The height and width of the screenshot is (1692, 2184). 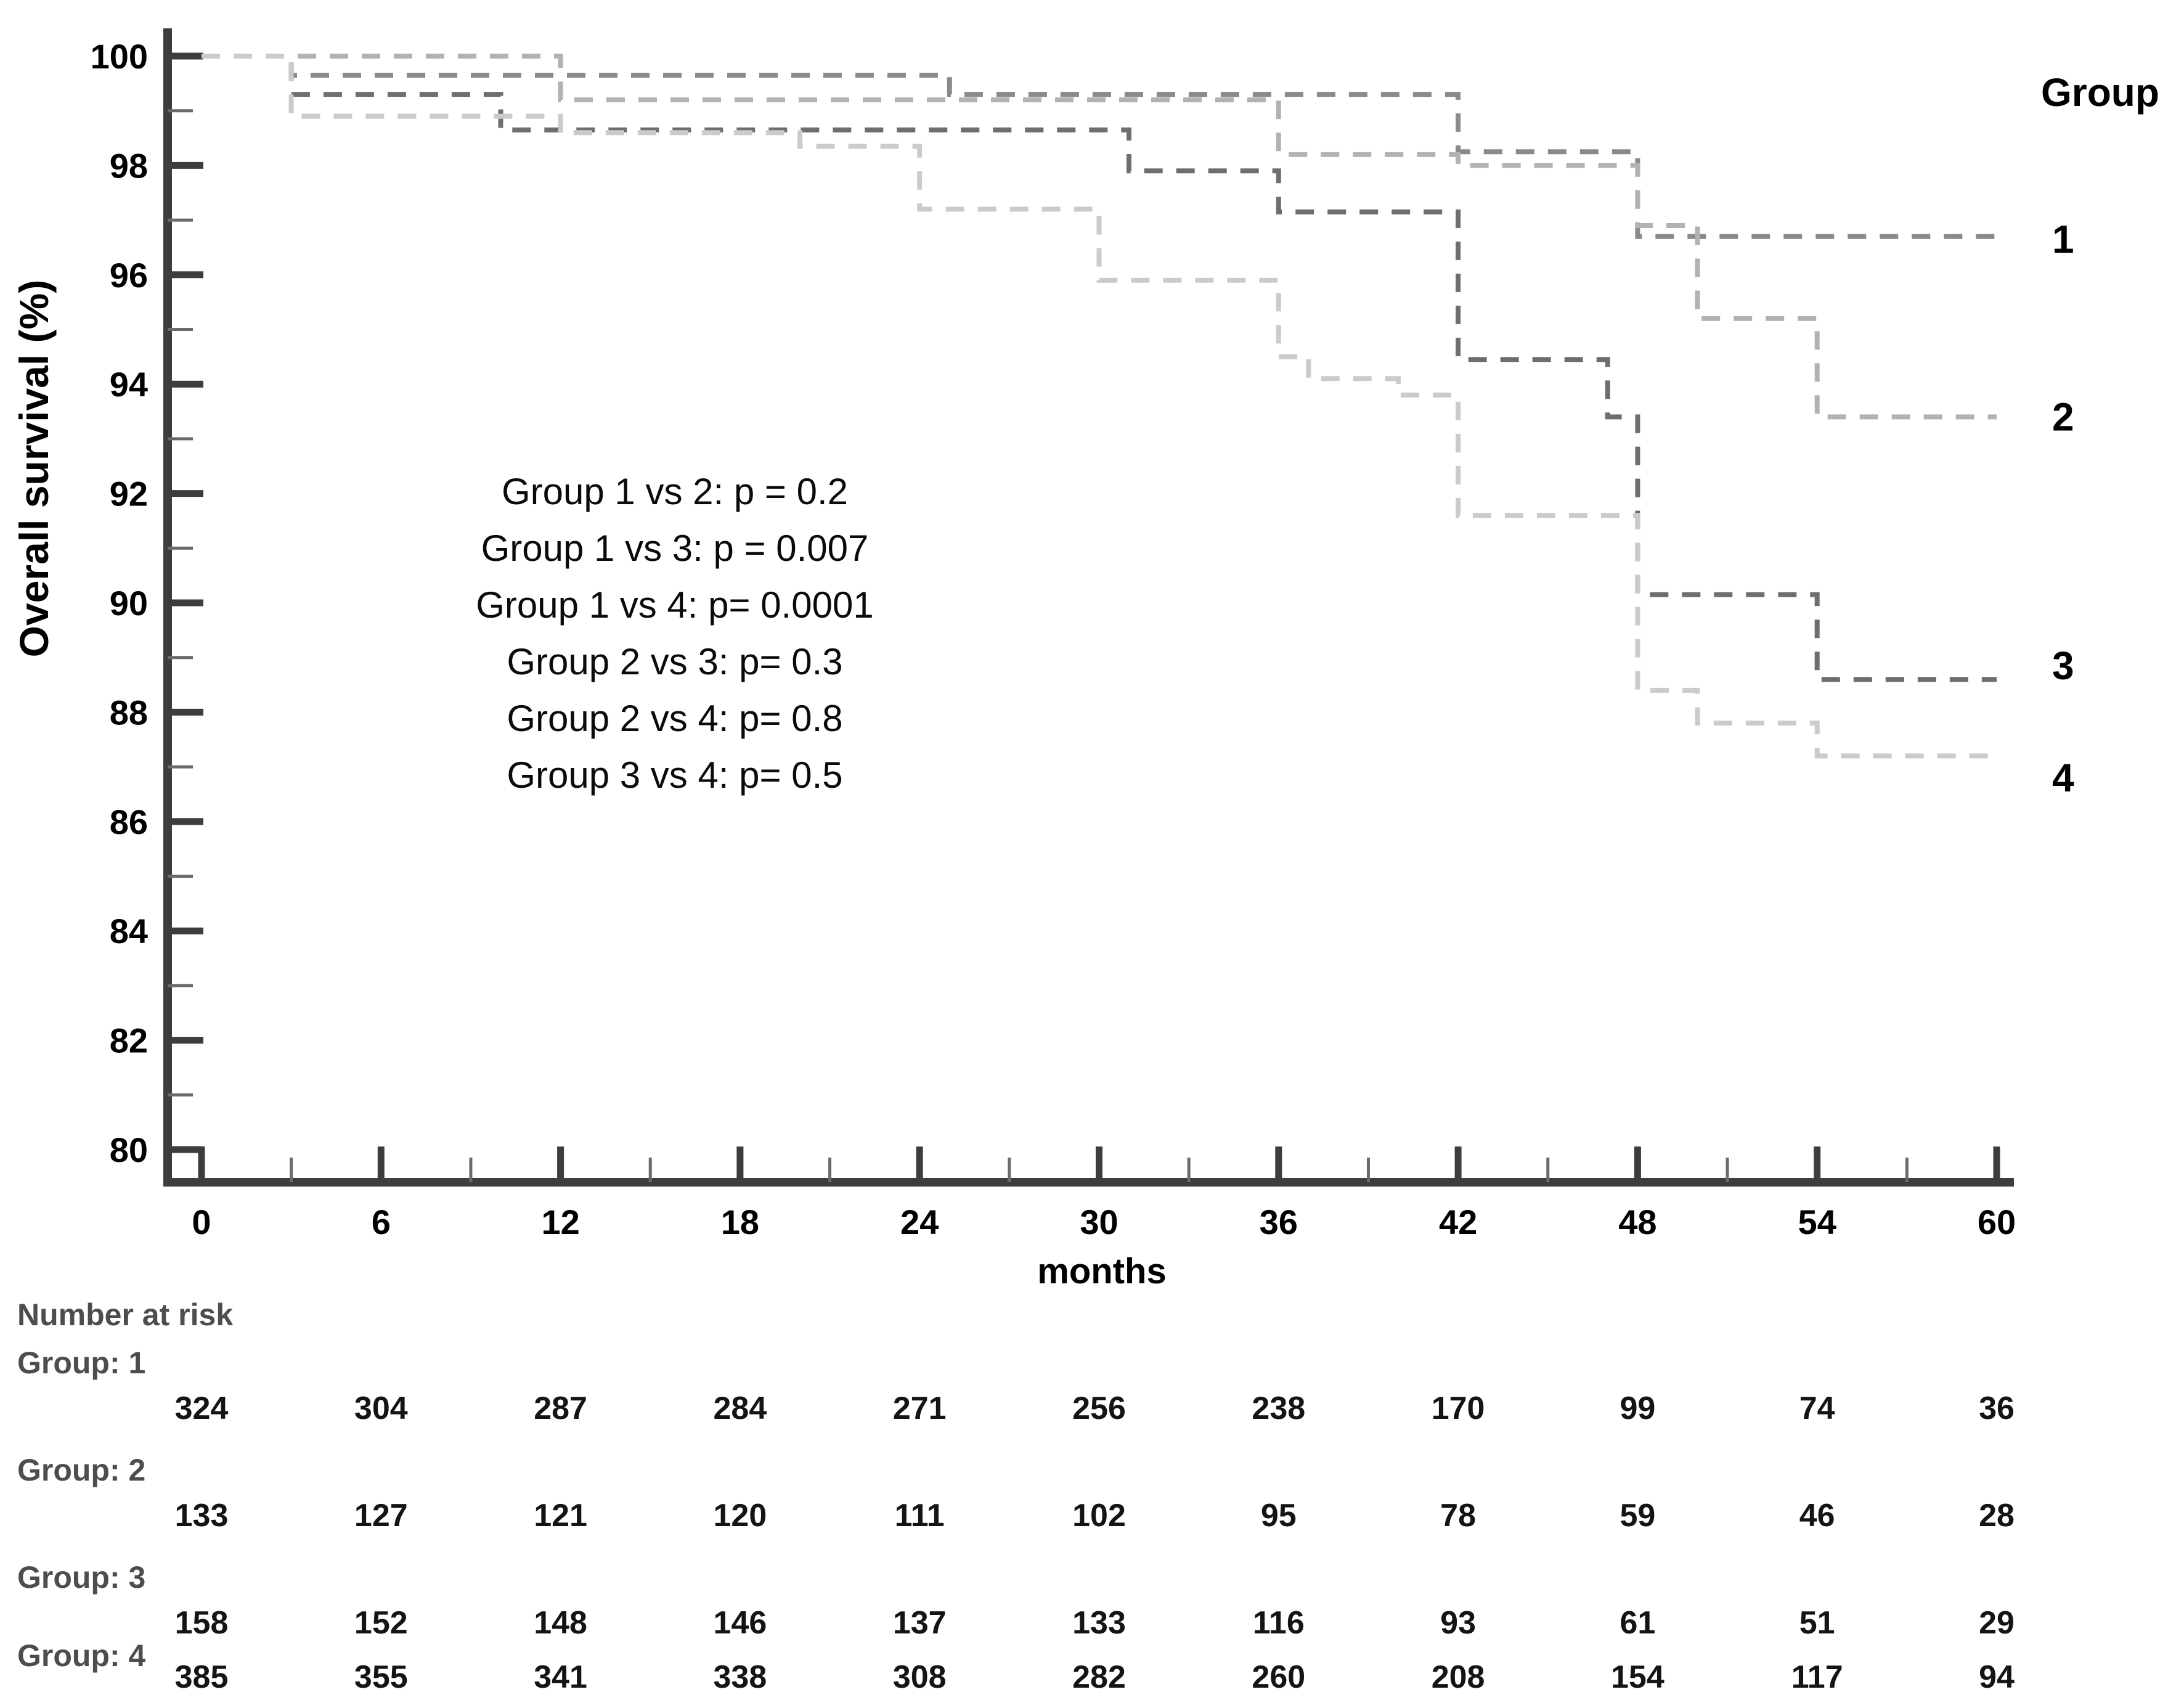 What do you see at coordinates (81, 1656) in the screenshot?
I see `at-risk-row-label: Group: 4` at bounding box center [81, 1656].